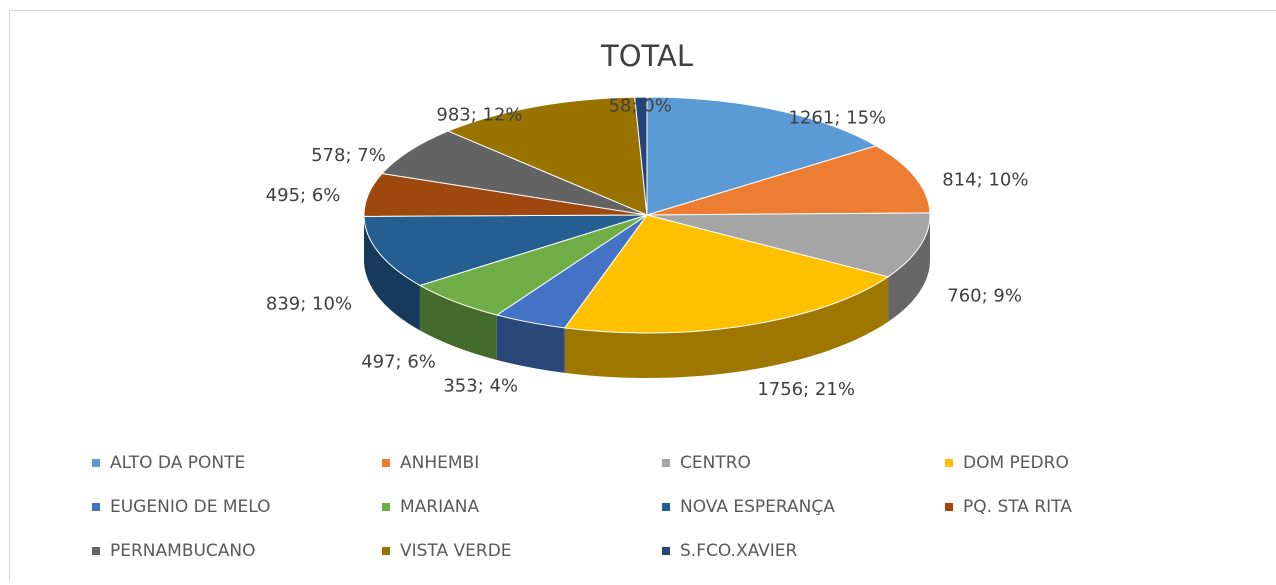 This screenshot has width=1276, height=585. What do you see at coordinates (757, 507) in the screenshot?
I see `legend-label: NOVA ESPERANÇA` at bounding box center [757, 507].